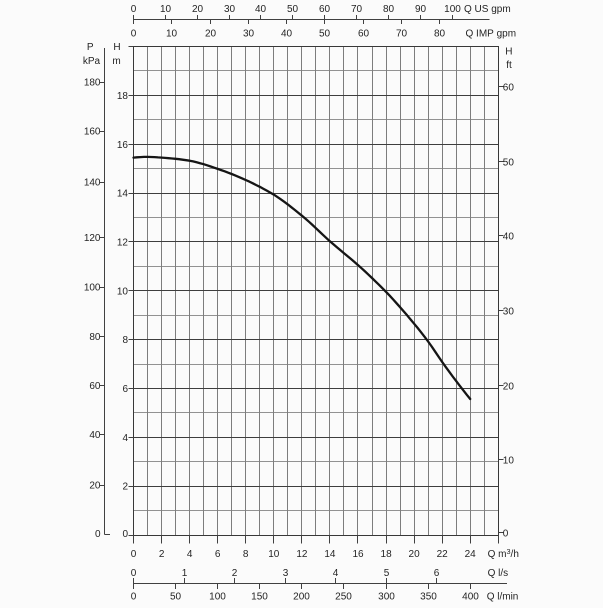  Describe the element at coordinates (491, 34) in the screenshot. I see `svg-text: Q IMP gpm` at that location.